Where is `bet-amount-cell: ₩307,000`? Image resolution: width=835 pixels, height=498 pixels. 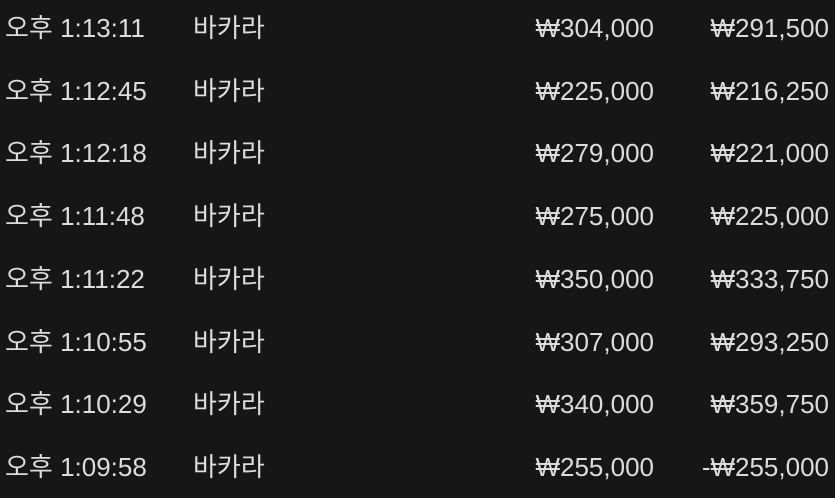 bet-amount-cell: ₩307,000 is located at coordinates (594, 341).